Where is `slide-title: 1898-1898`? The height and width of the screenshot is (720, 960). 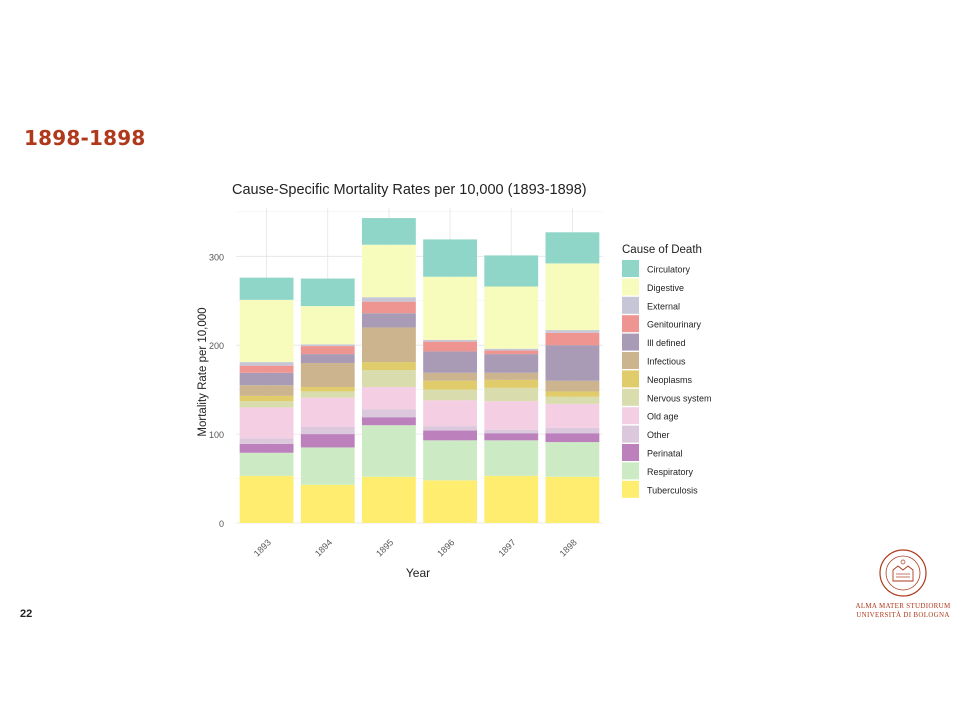 slide-title: 1898-1898 is located at coordinates (85, 138).